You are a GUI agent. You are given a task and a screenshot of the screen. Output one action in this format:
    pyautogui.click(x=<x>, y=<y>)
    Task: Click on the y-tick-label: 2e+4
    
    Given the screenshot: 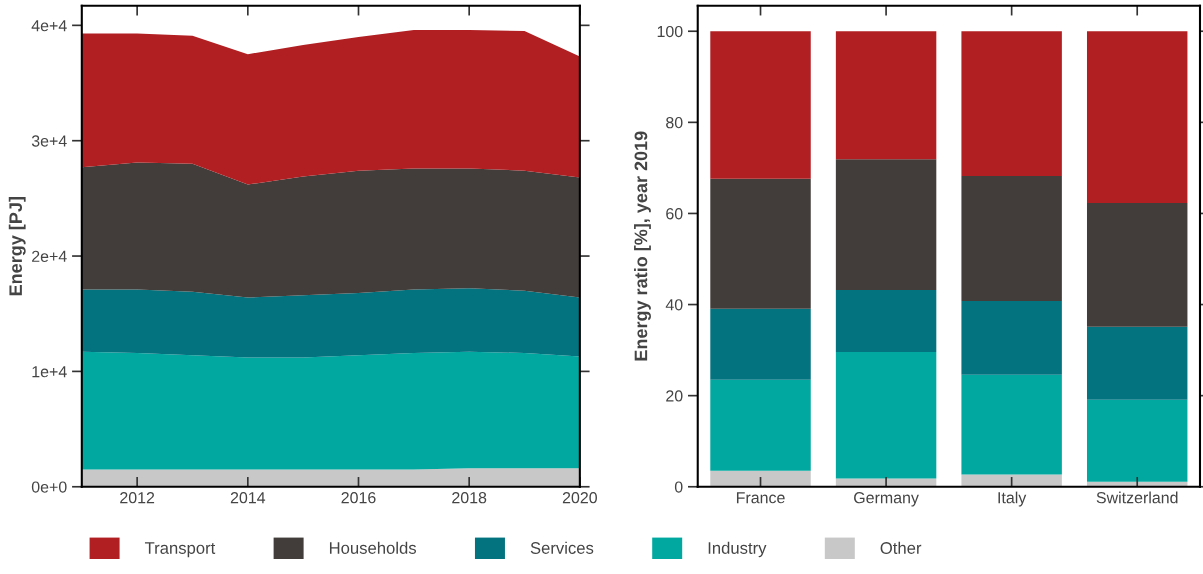 What is the action you would take?
    pyautogui.click(x=49, y=256)
    